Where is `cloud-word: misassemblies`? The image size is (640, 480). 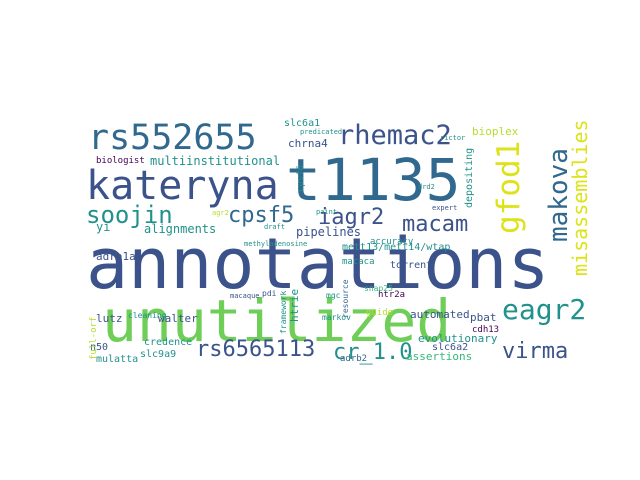
cloud-word: misassemblies is located at coordinates (580, 197).